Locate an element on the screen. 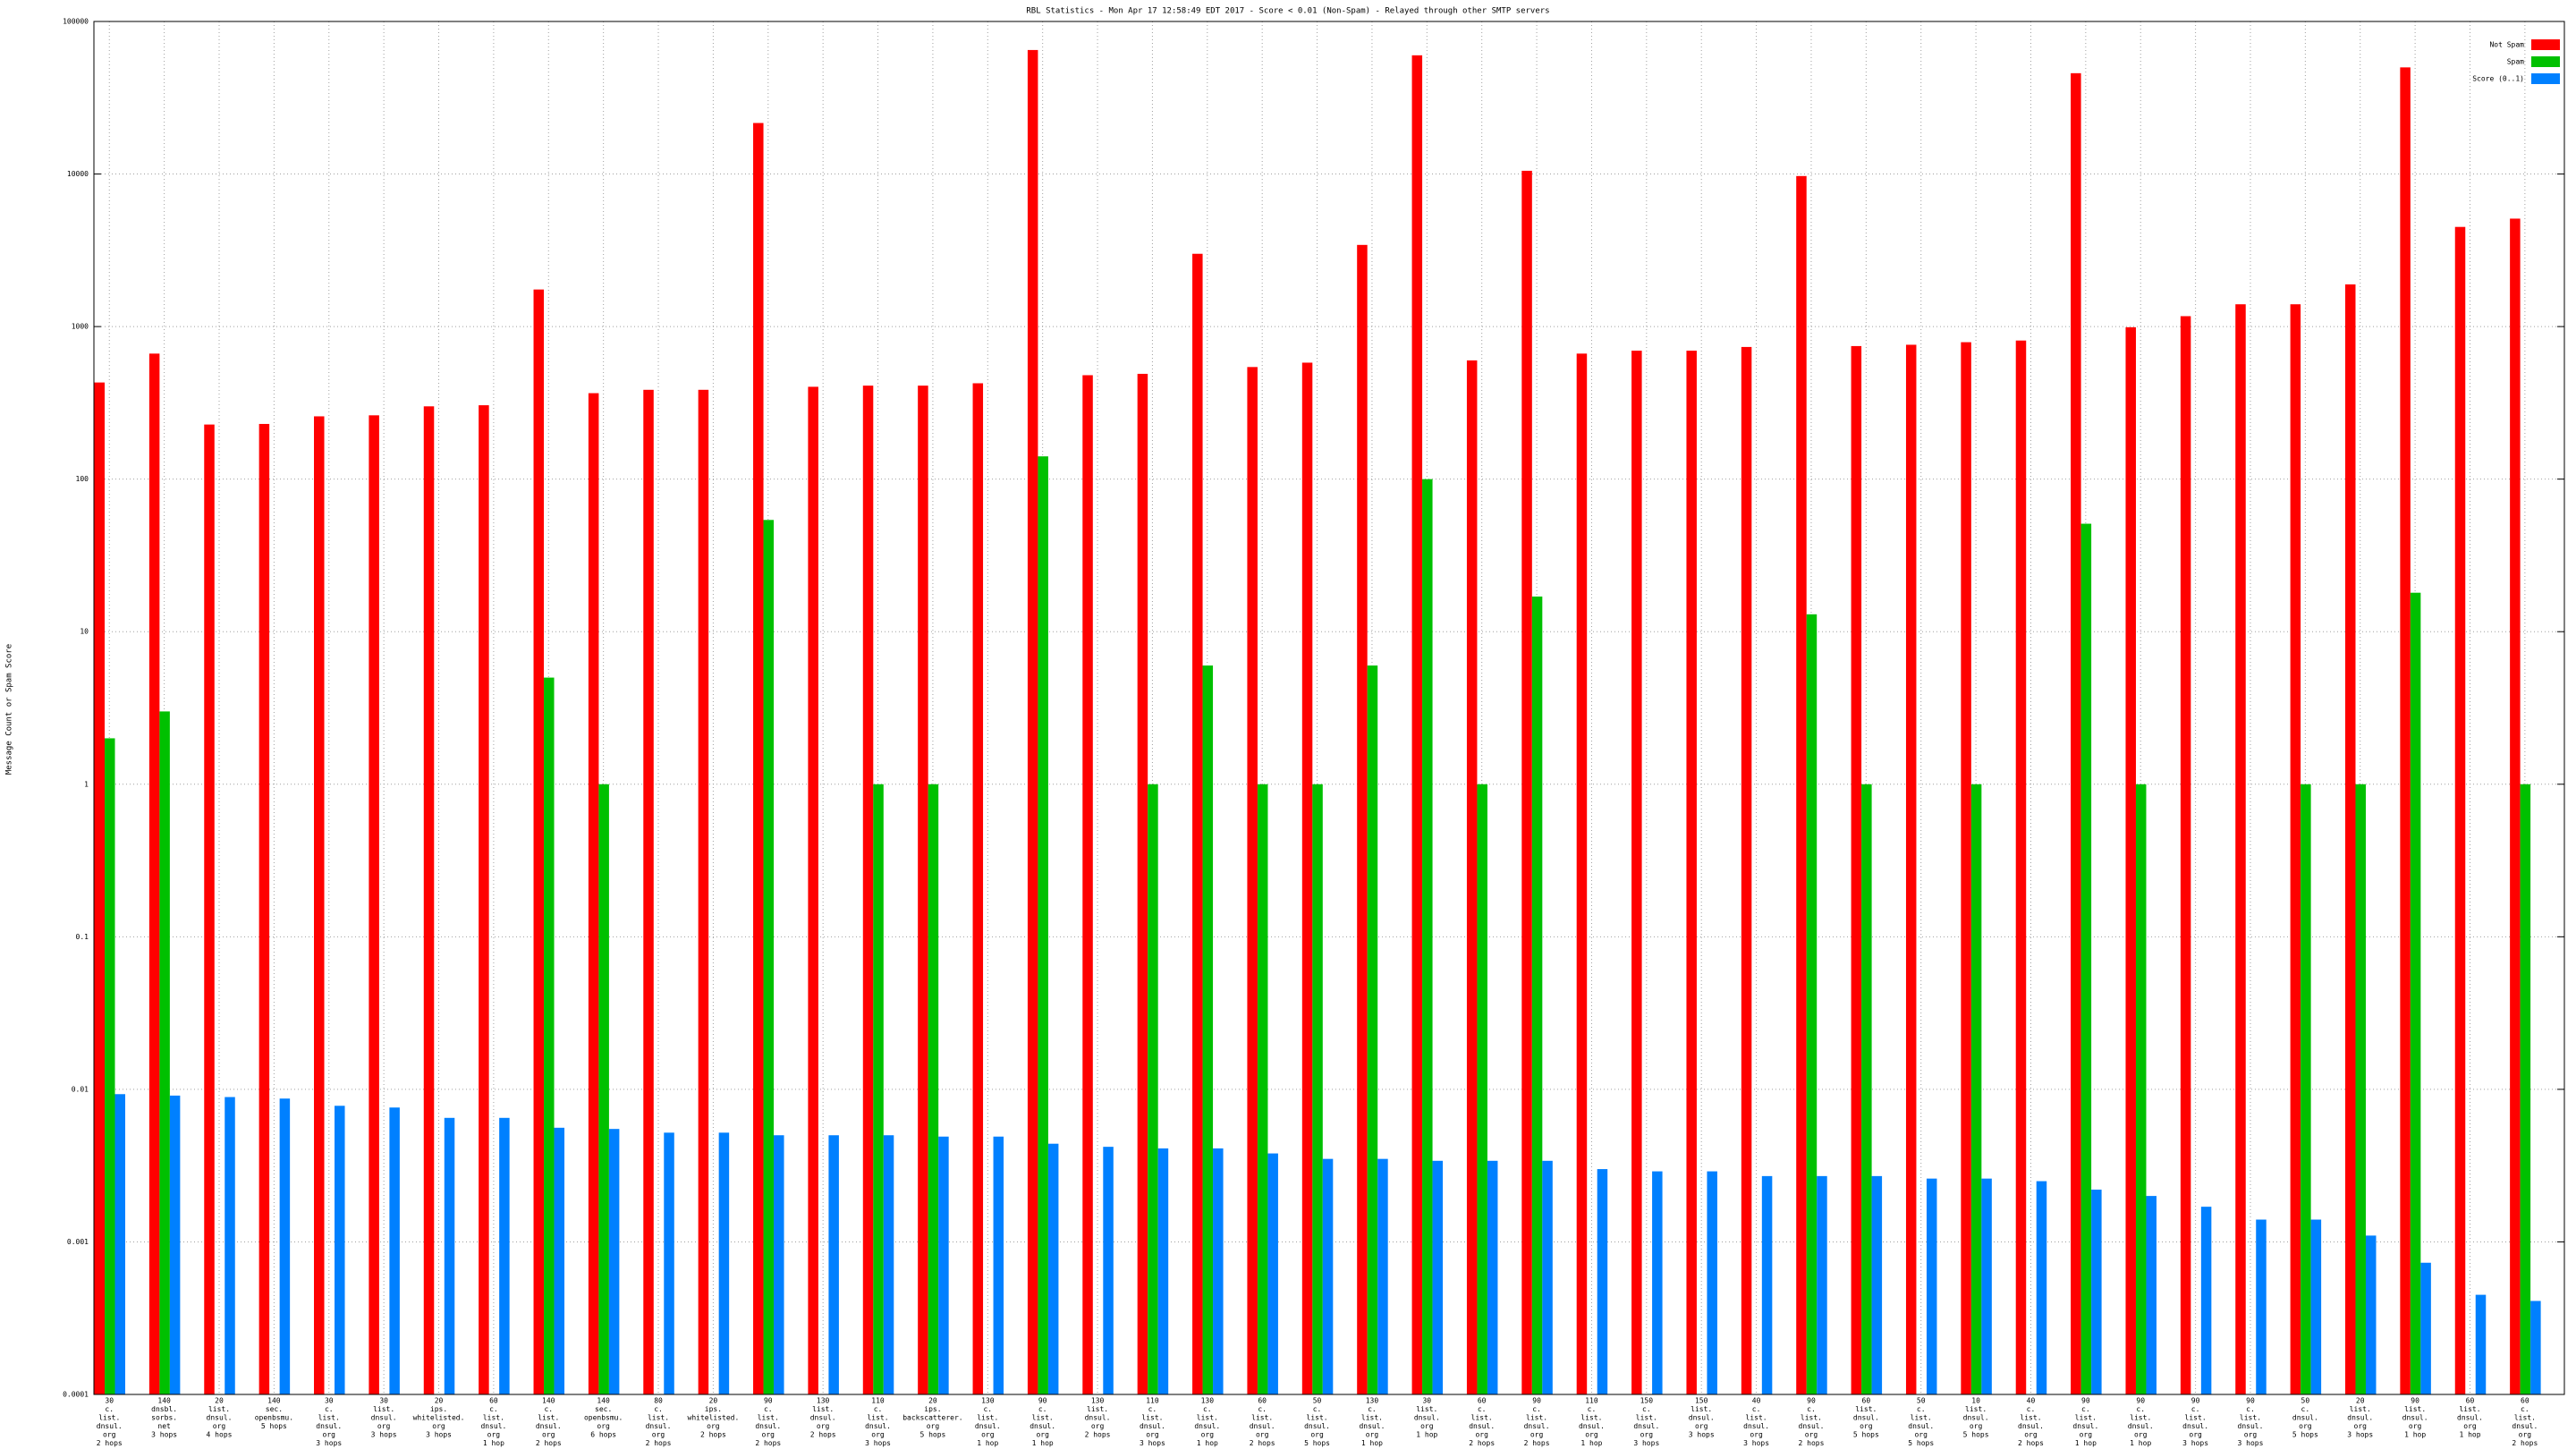 The image size is (2576, 1449). legend-label: Spam is located at coordinates (2515, 62).